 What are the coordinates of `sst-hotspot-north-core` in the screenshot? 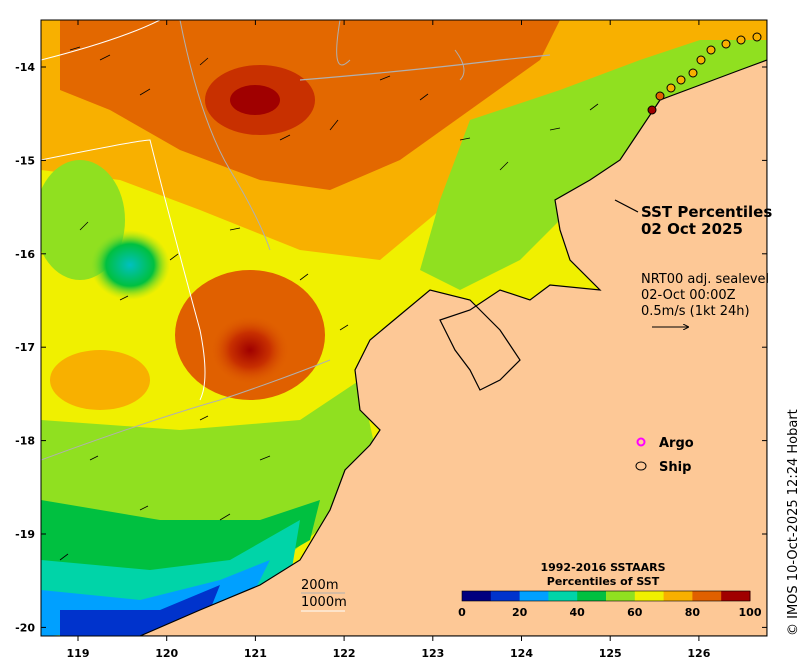 It's located at (255, 100).